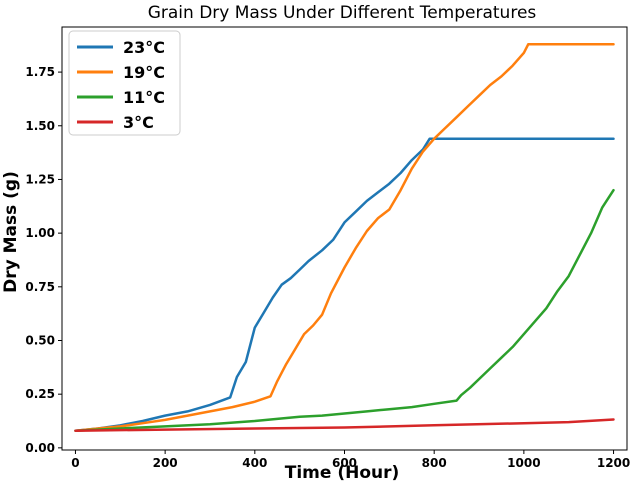 This screenshot has height=484, width=640. Describe the element at coordinates (40, 72) in the screenshot. I see `y-tick-label: 1.75` at that location.